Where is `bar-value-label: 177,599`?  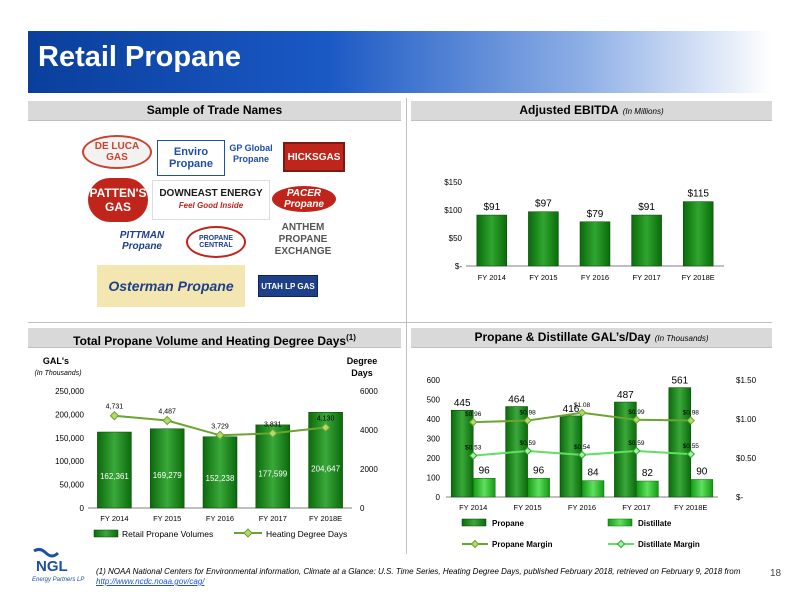
bar-value-label: 177,599 is located at coordinates (272, 473).